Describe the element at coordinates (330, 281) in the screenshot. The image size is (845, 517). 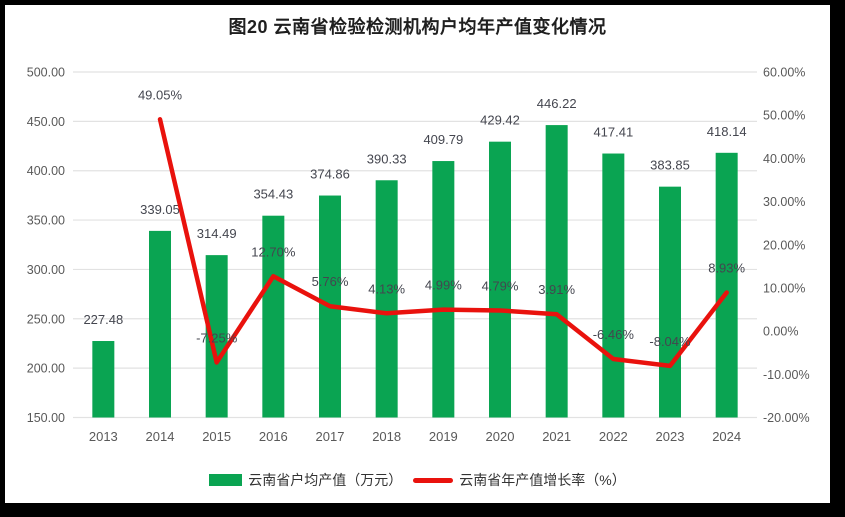
I see `line-value-label: 5.76%` at that location.